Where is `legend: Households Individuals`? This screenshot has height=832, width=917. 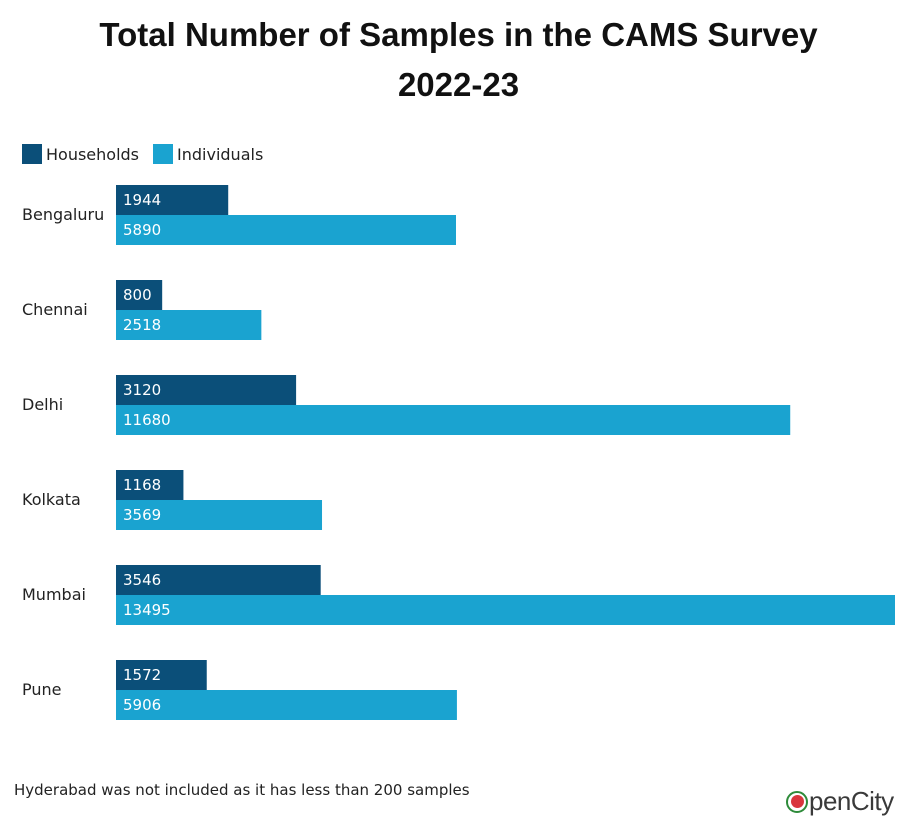 legend: Households Individuals is located at coordinates (149, 154).